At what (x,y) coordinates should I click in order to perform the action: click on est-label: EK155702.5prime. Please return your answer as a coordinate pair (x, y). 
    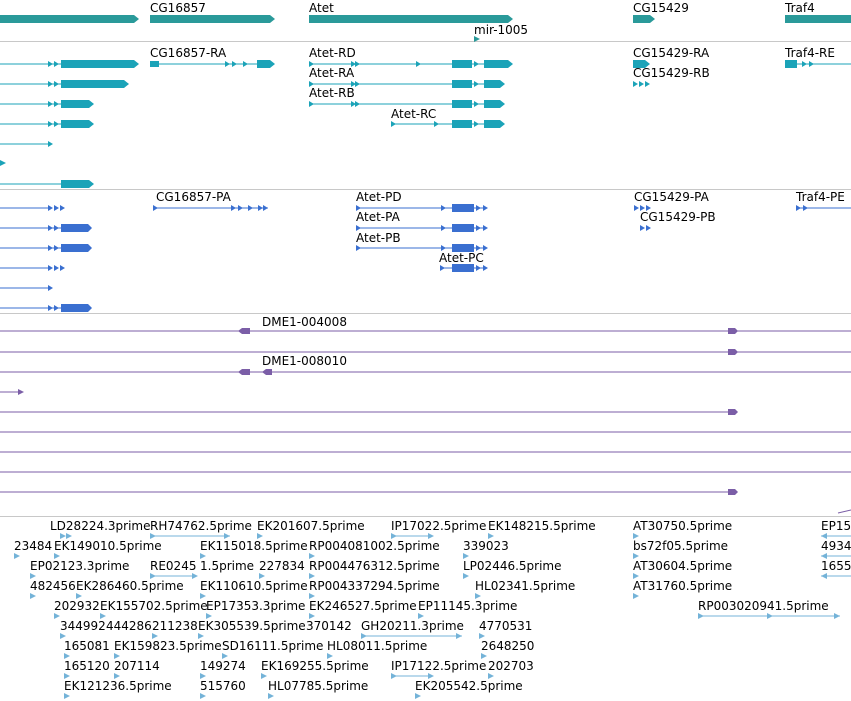
    Looking at the image, I should click on (154, 606).